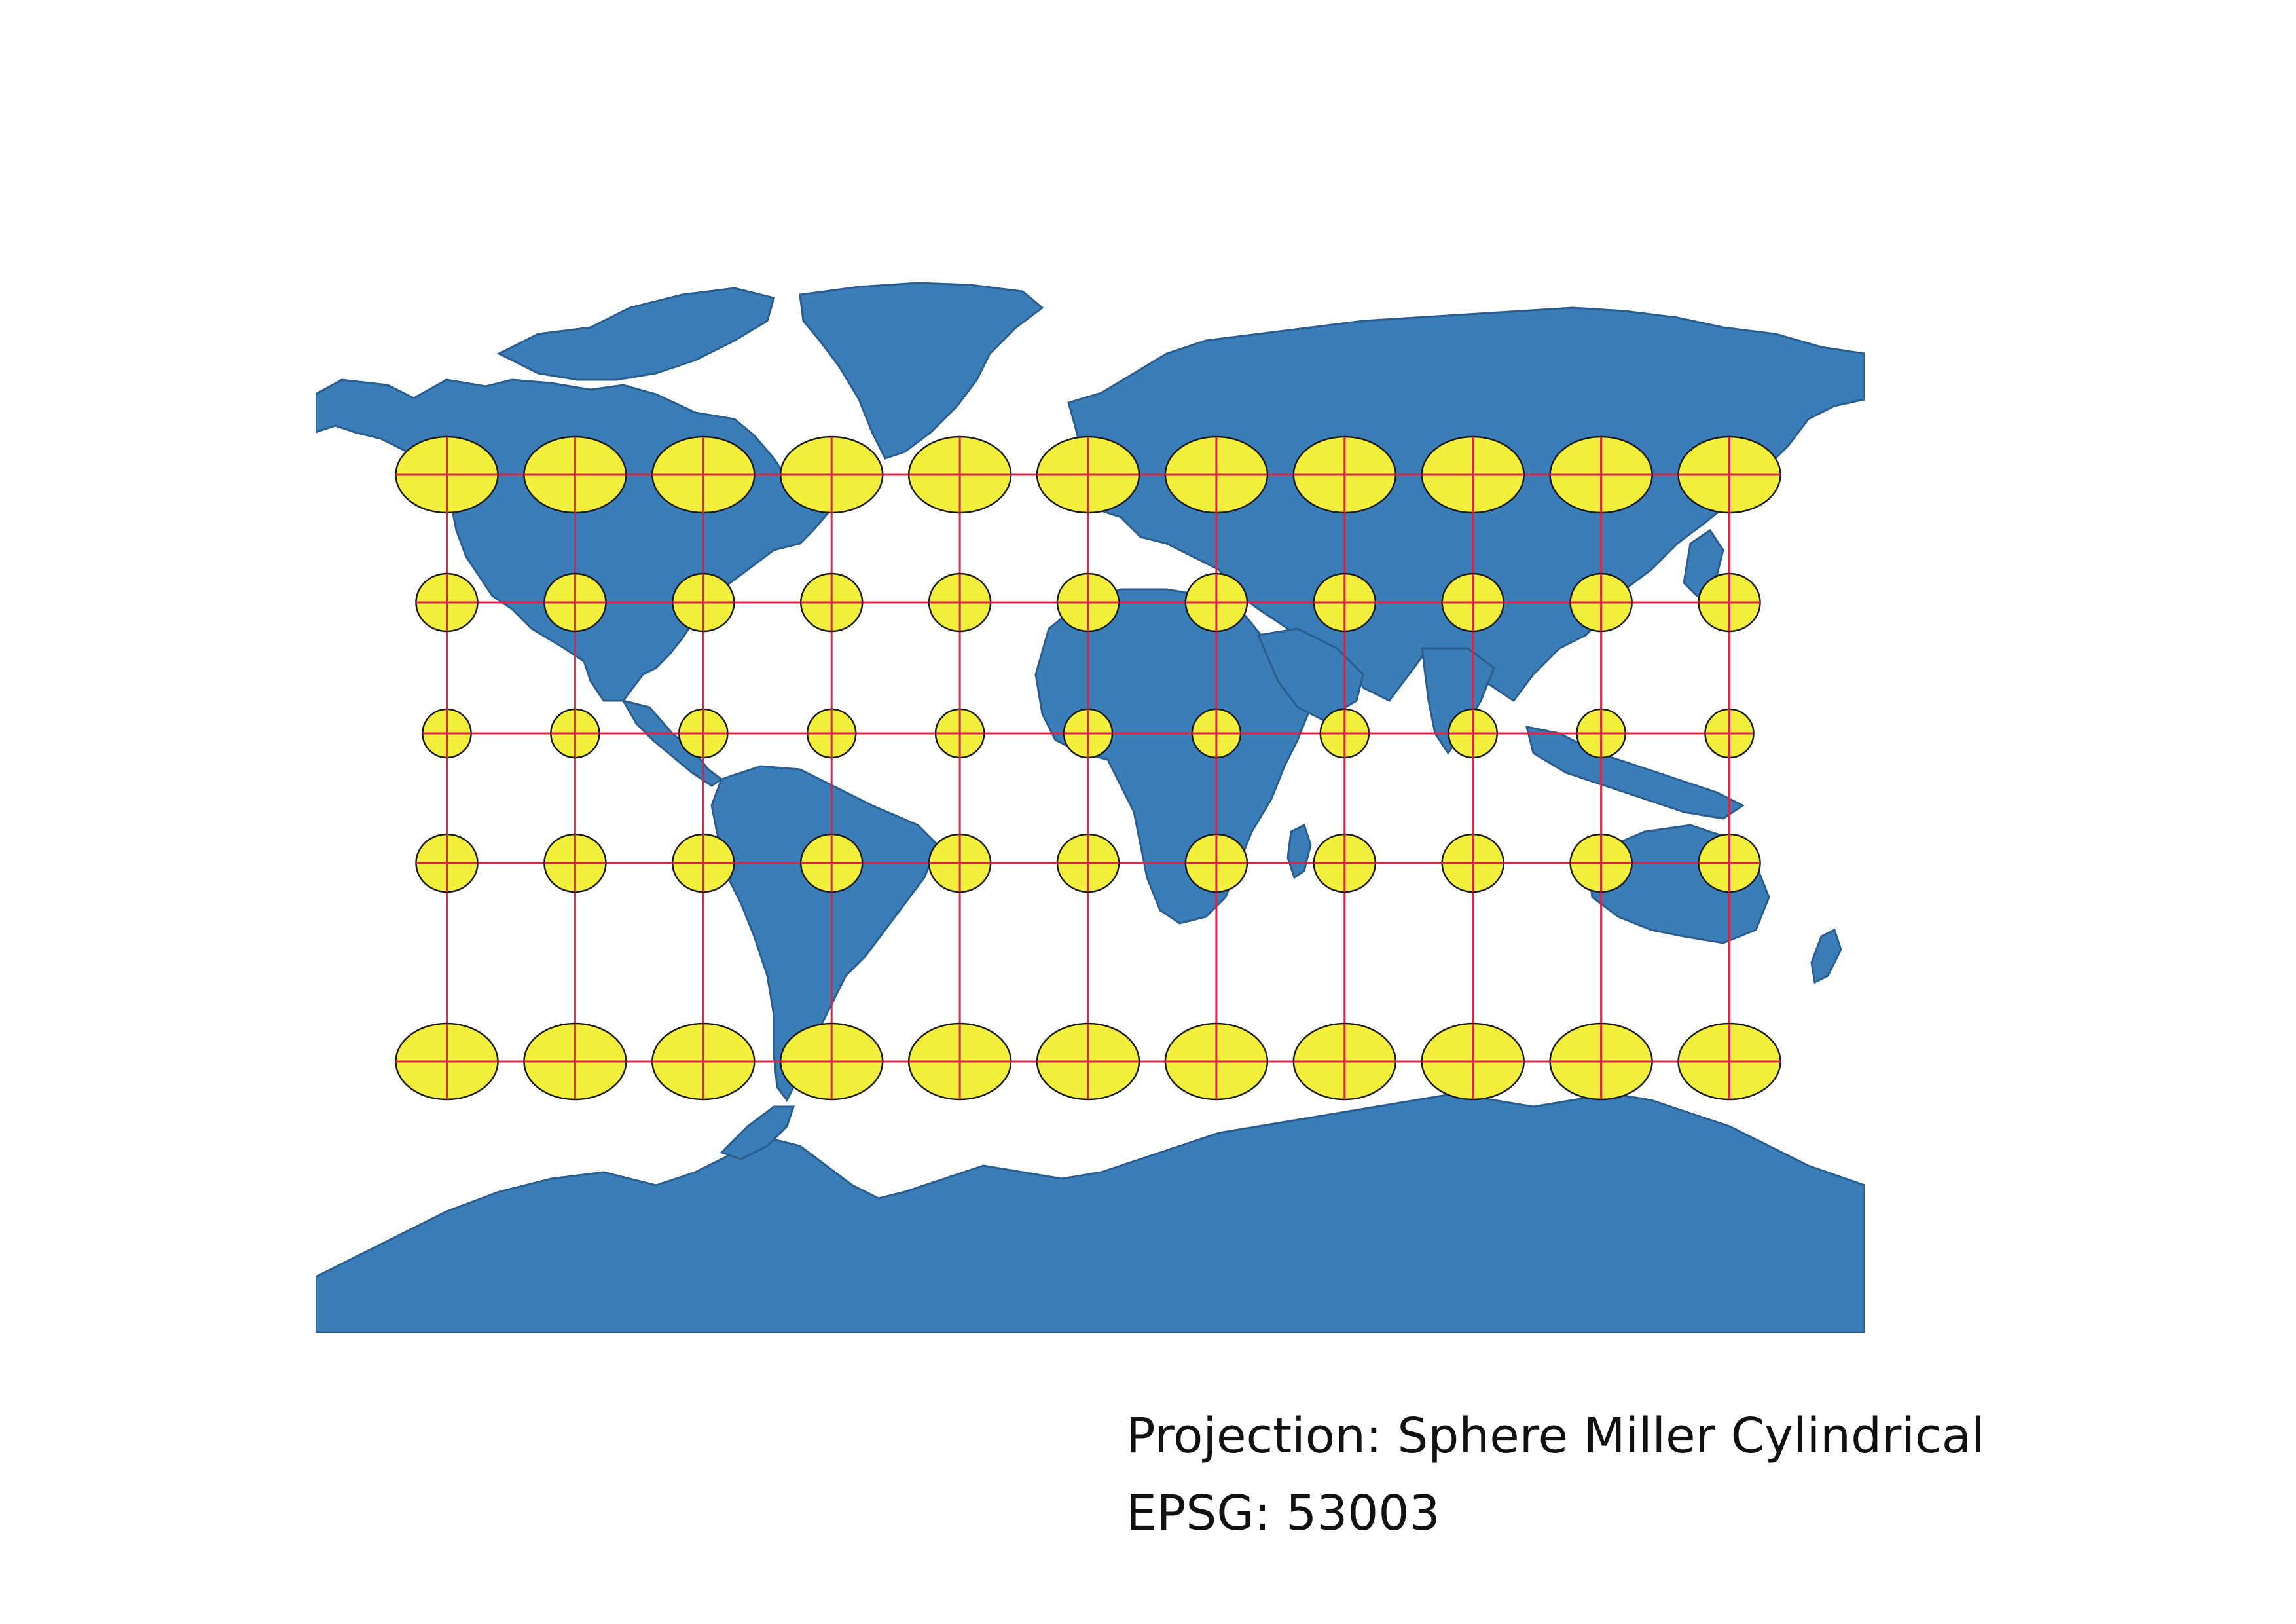  What do you see at coordinates (921, 371) in the screenshot?
I see `greenland-landmass` at bounding box center [921, 371].